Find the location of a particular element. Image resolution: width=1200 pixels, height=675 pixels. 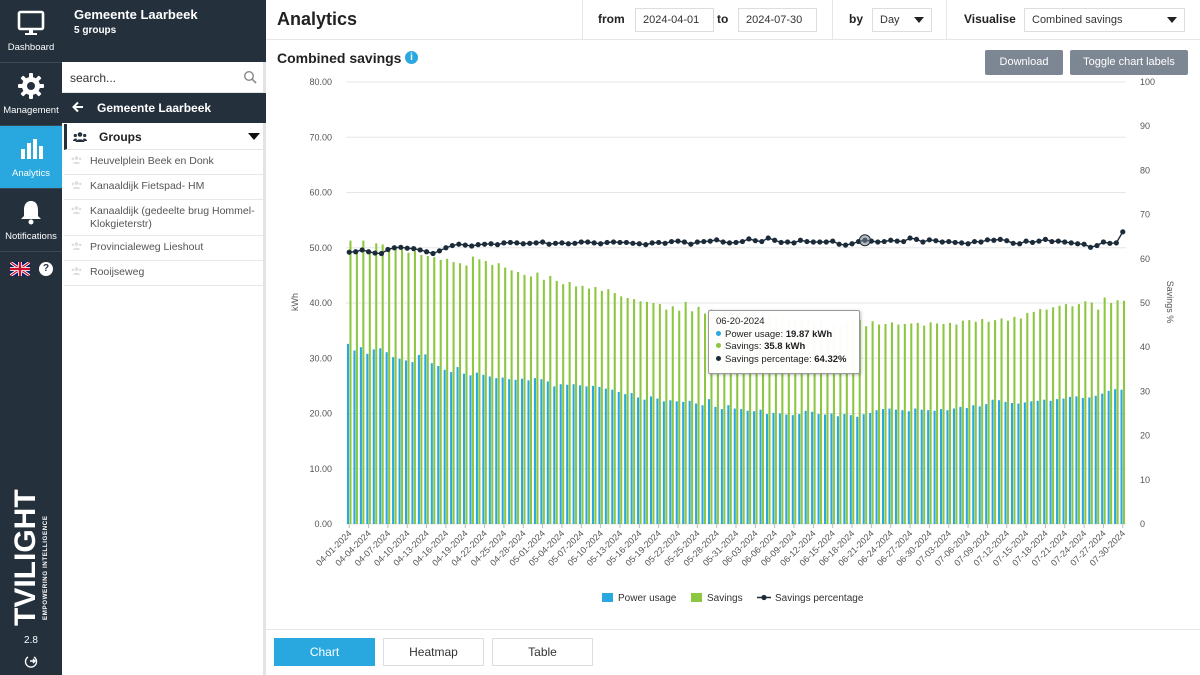

search-input is located at coordinates (154, 78).